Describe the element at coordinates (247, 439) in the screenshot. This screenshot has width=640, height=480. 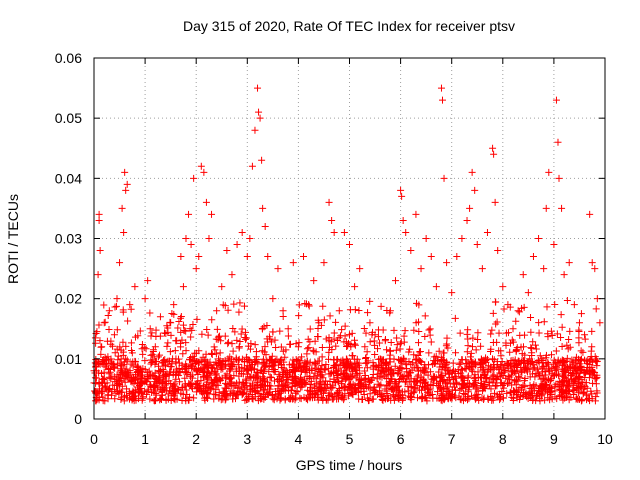
I see `x-tick-label: 3` at that location.